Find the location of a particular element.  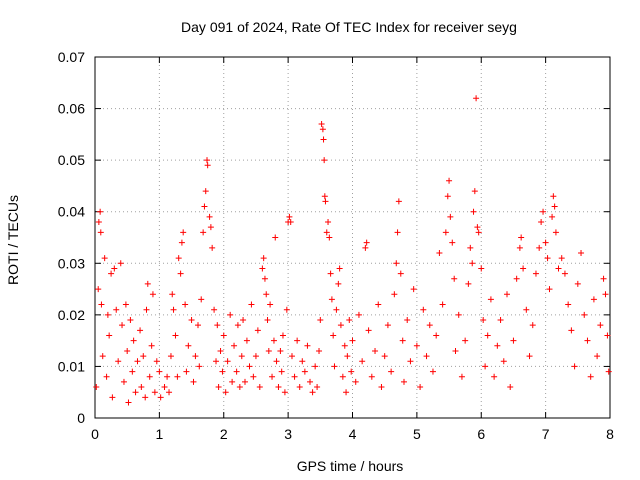

y-tick-label: 0.07 is located at coordinates (71, 57).